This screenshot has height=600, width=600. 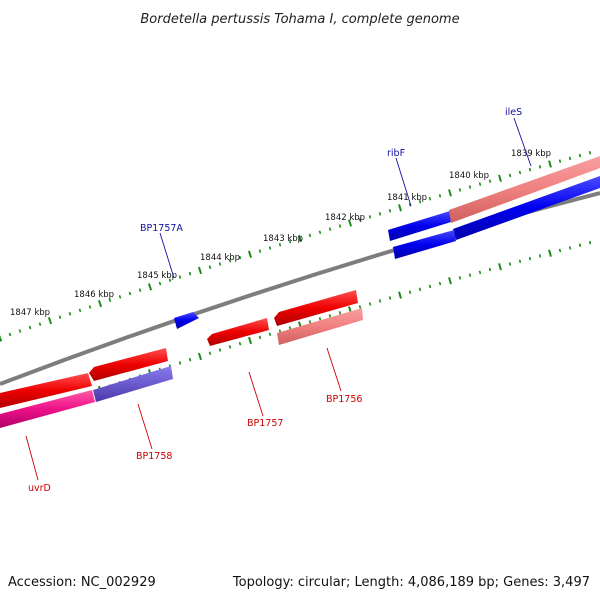 I want to click on scale-label-1842: 1842 kbp, so click(x=345, y=218).